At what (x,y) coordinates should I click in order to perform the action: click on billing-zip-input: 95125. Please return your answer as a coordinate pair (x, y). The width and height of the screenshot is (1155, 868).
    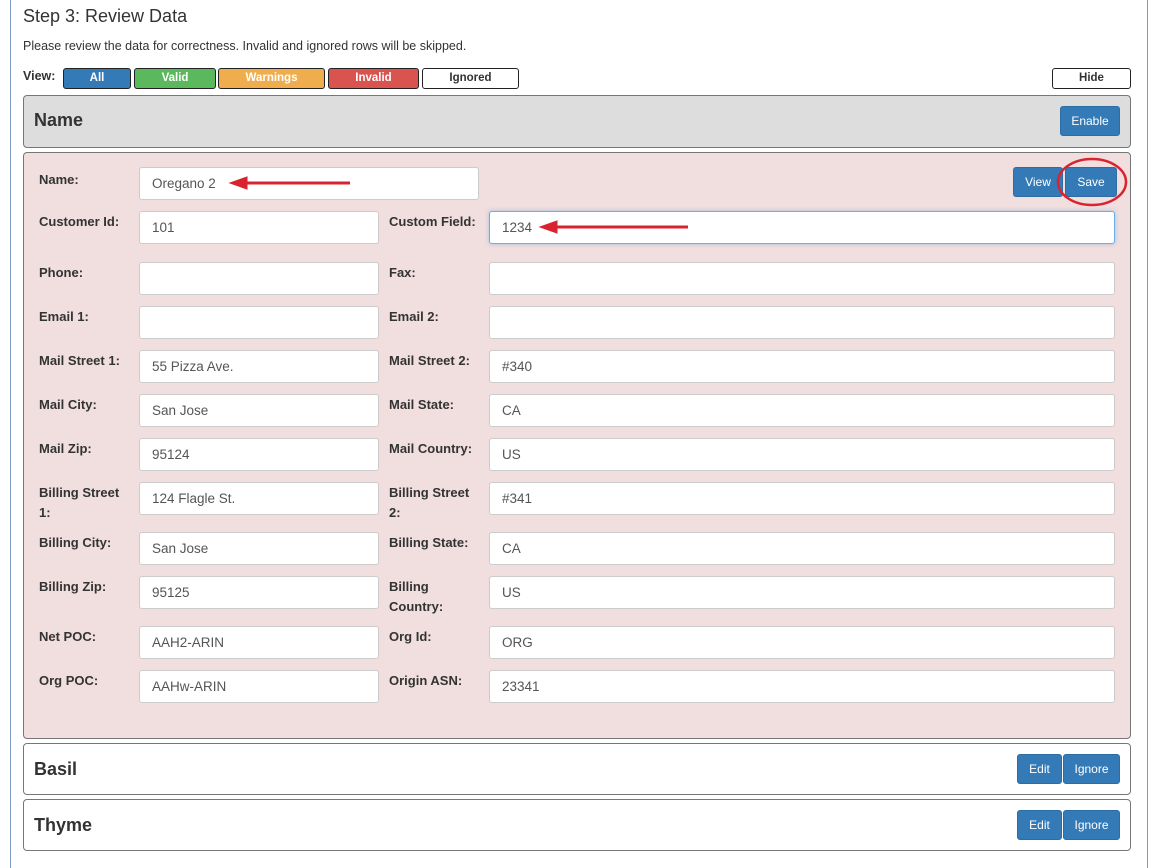
    Looking at the image, I should click on (259, 592).